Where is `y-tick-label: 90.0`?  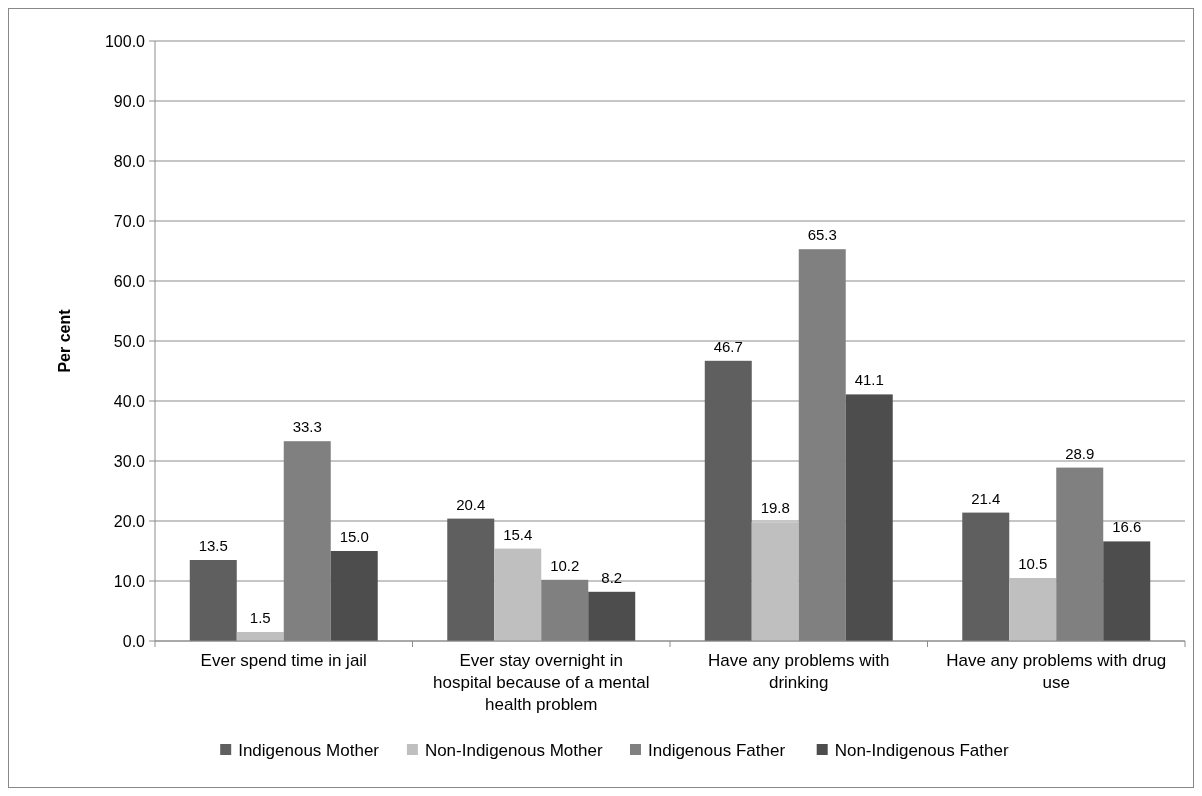
y-tick-label: 90.0 is located at coordinates (129, 101).